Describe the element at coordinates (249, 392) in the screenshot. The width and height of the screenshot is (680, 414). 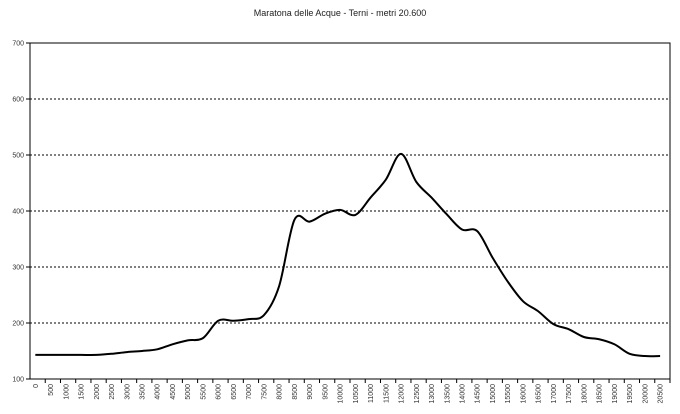
I see `x-tick-label: 7000` at that location.